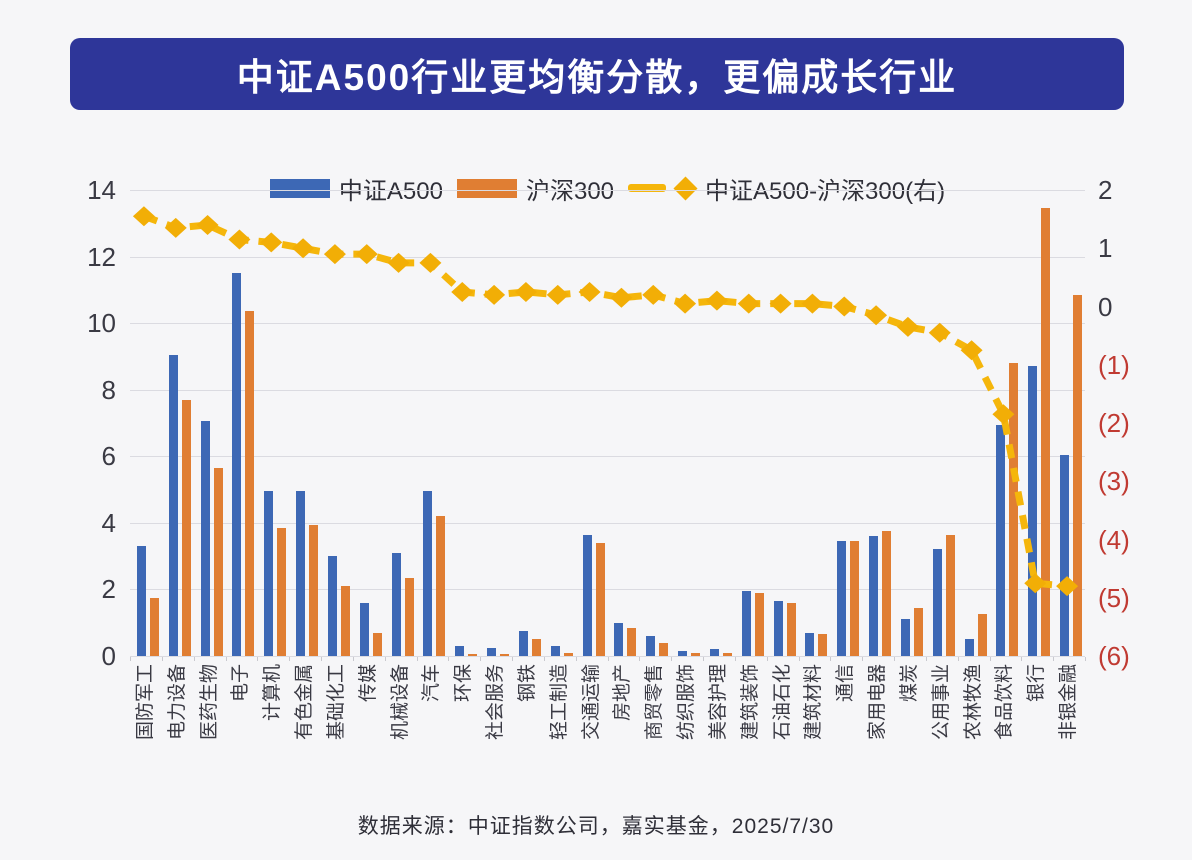 Image resolution: width=1192 pixels, height=860 pixels. What do you see at coordinates (687, 702) in the screenshot?
I see `x-axis-label: 纺织服饰` at bounding box center [687, 702].